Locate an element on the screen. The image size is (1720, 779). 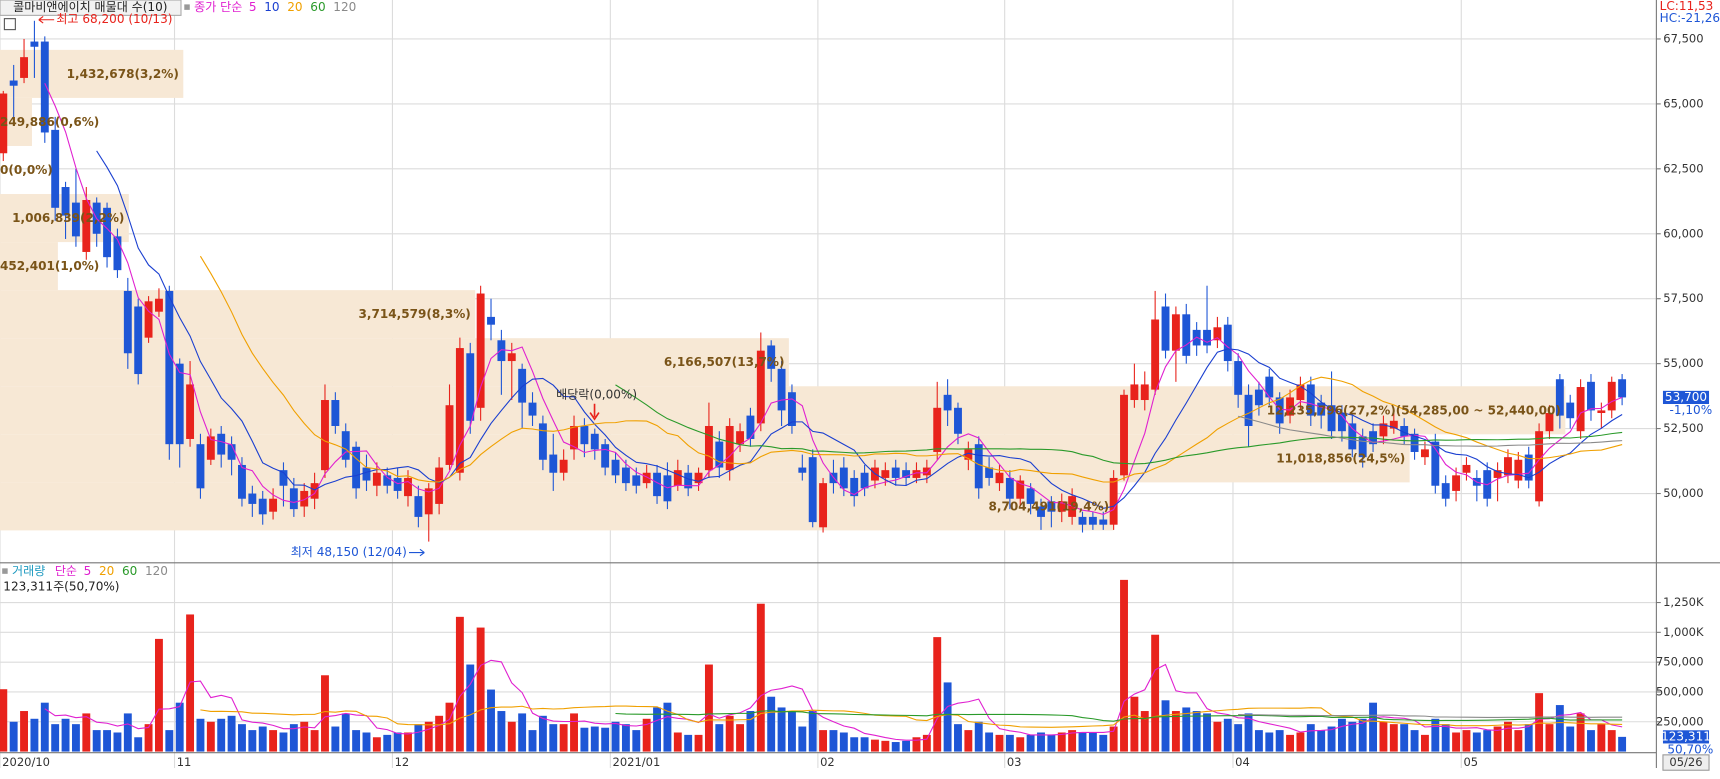
last-change: -1,10% is located at coordinates (1691, 410).